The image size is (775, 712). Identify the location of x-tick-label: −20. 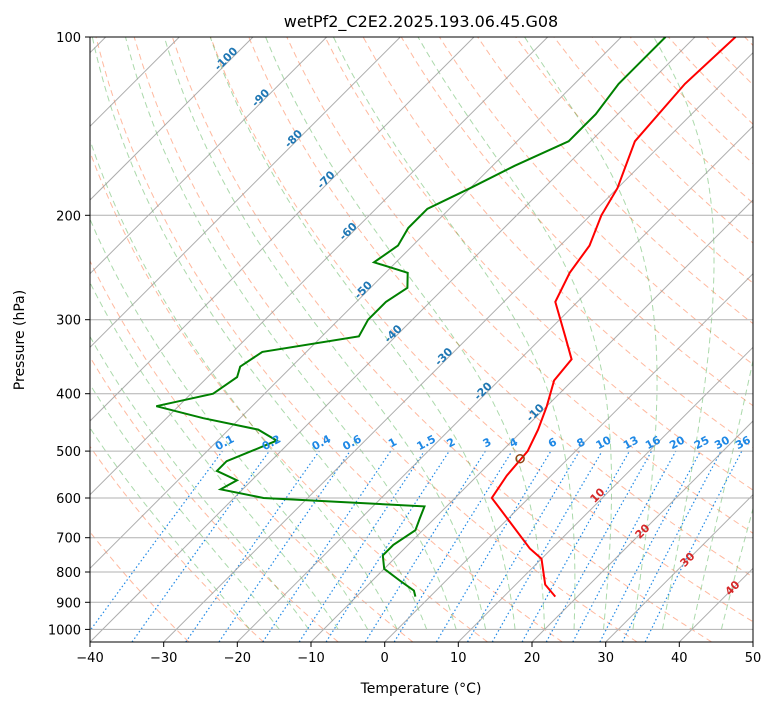
(237, 658).